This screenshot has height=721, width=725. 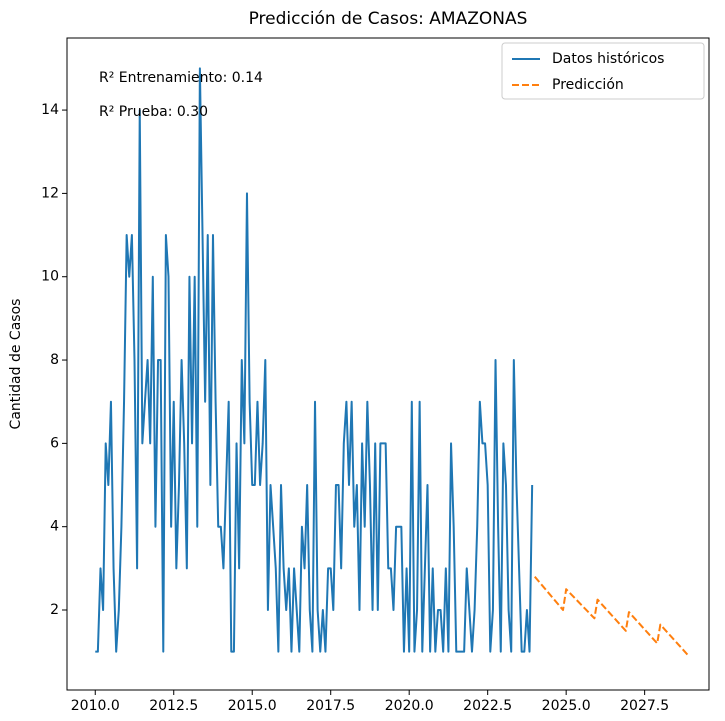 What do you see at coordinates (603, 71) in the screenshot?
I see `legend-box` at bounding box center [603, 71].